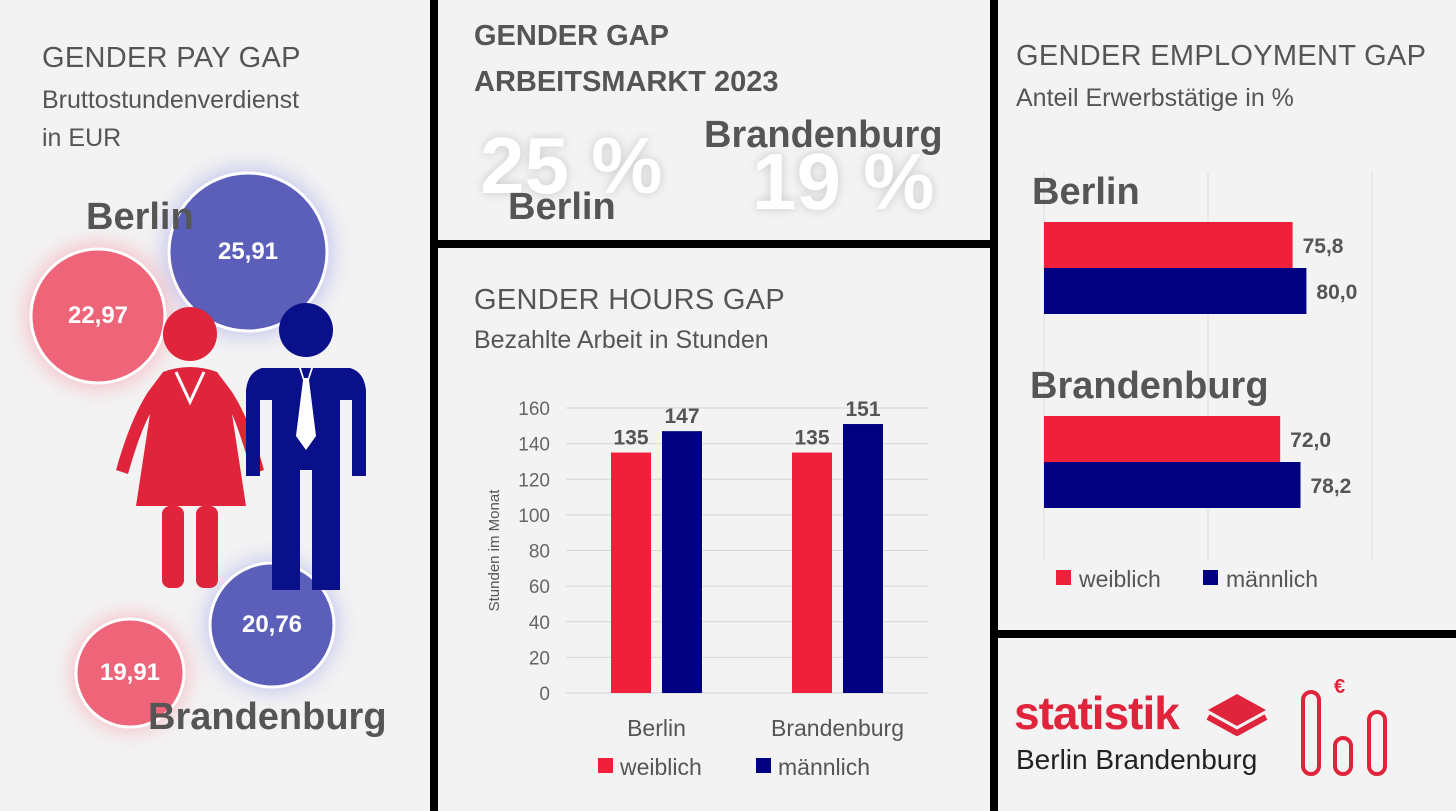  Describe the element at coordinates (1330, 486) in the screenshot. I see `employment-data-label: 78,2` at that location.